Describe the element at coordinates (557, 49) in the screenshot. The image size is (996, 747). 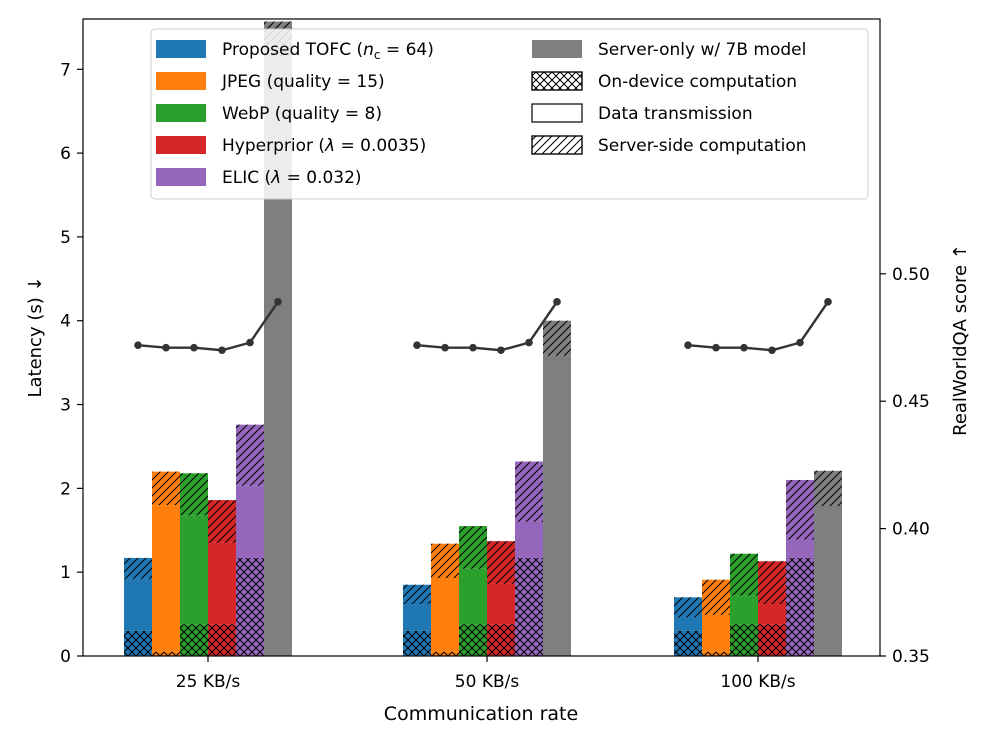
I see `legend-swatch-server` at that location.